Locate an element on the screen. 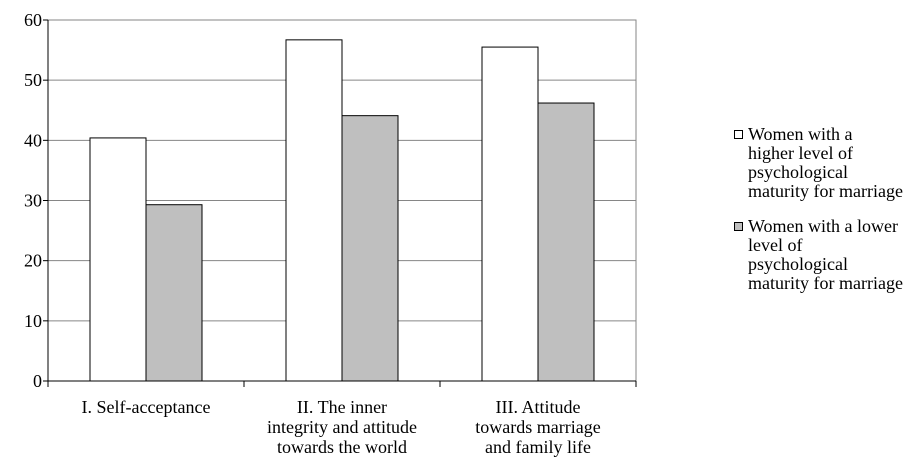 The height and width of the screenshot is (469, 918). x-category-label-2-line-1: II. The inner is located at coordinates (342, 407).